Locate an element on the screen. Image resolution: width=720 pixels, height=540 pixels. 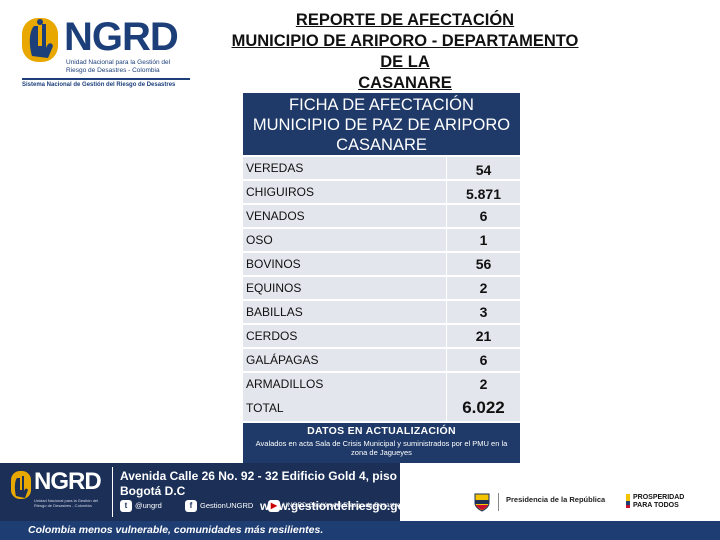
table-row: CHIGUIROS 5.871 is located at coordinates (381, 192).